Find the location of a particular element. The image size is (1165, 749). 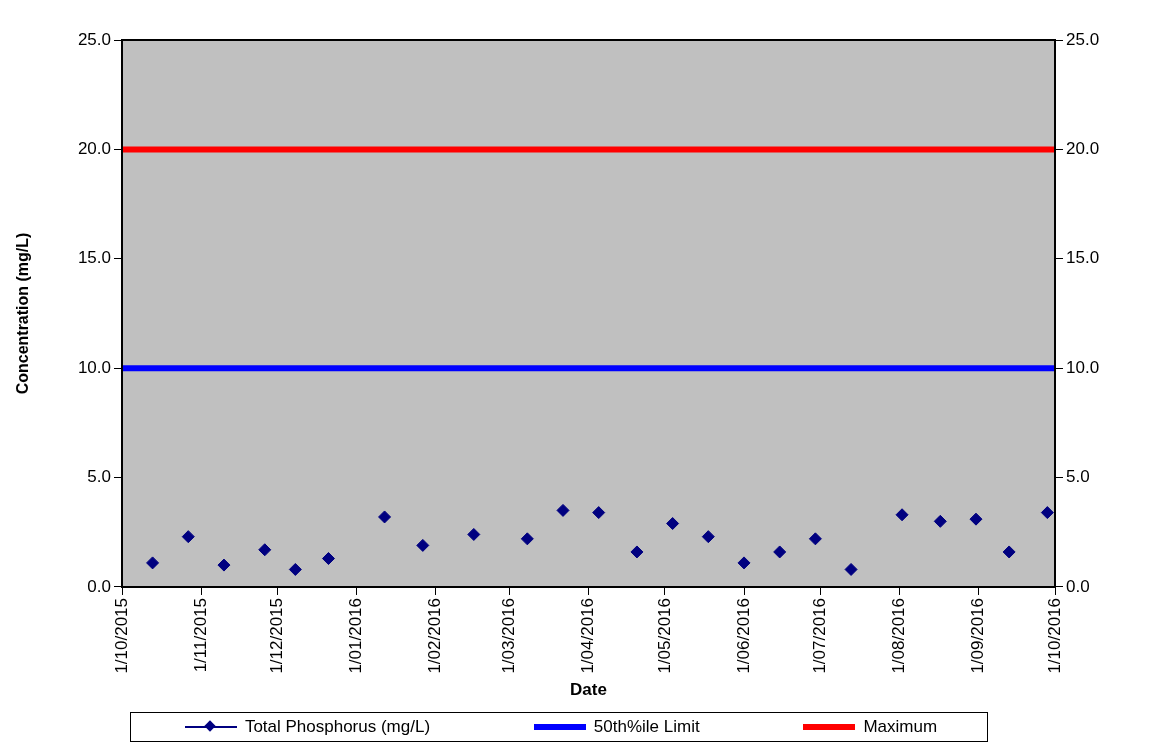

x-tick-label: 1/02/2016 is located at coordinates (435, 635).